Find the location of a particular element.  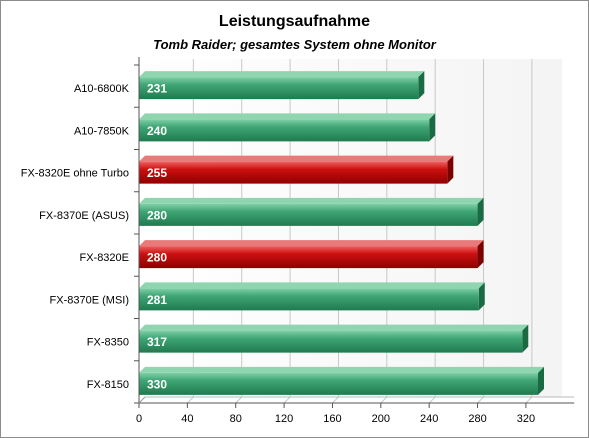

tick-labels: 0 40 80 120 160 200 240 280 320 is located at coordinates (335, 419).